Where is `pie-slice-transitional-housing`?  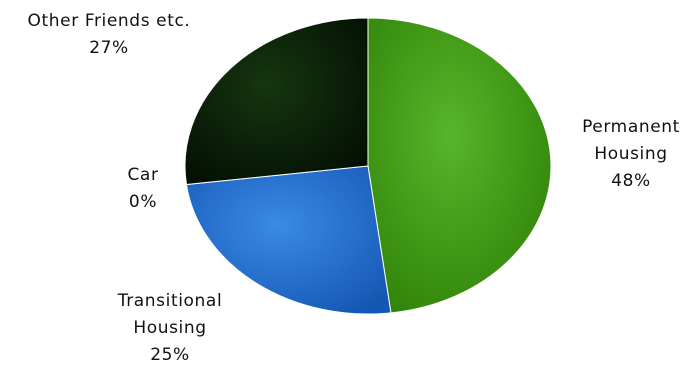 pie-slice-transitional-housing is located at coordinates (288, 240).